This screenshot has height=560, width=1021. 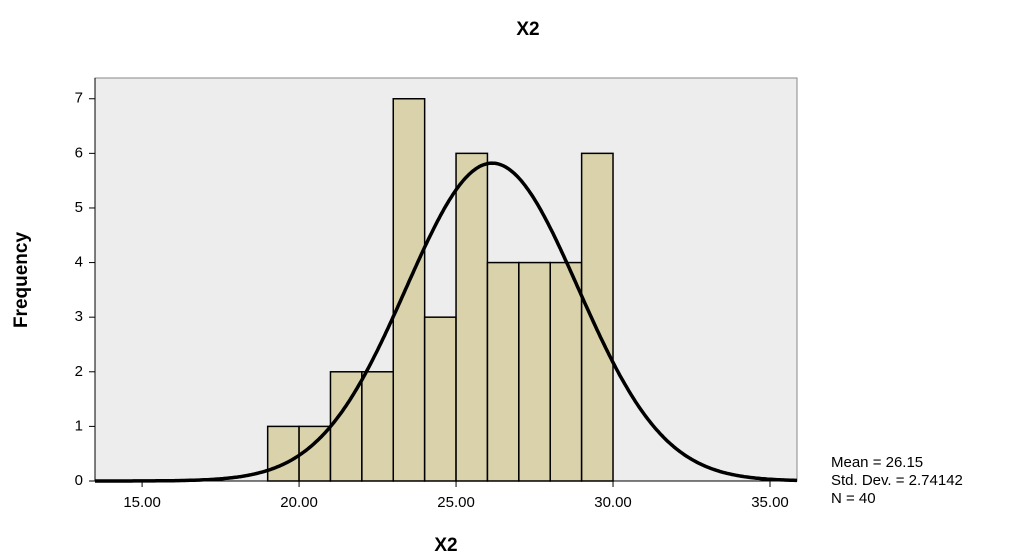 I want to click on y-tick-label: 0, so click(x=79, y=480).